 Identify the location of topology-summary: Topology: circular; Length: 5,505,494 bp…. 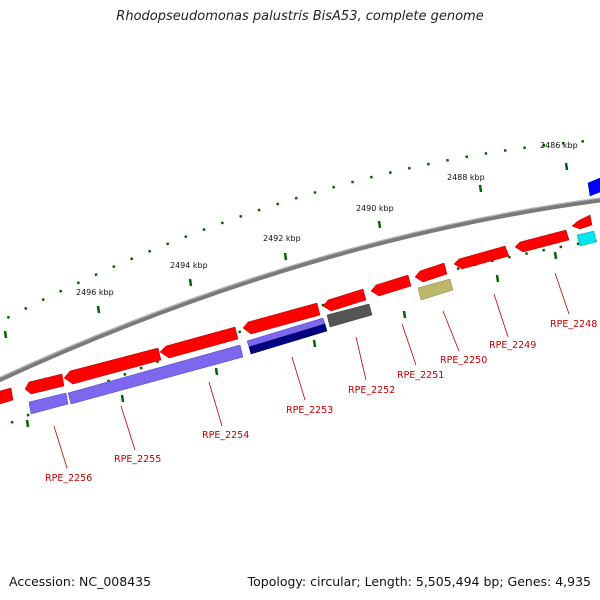
(419, 581).